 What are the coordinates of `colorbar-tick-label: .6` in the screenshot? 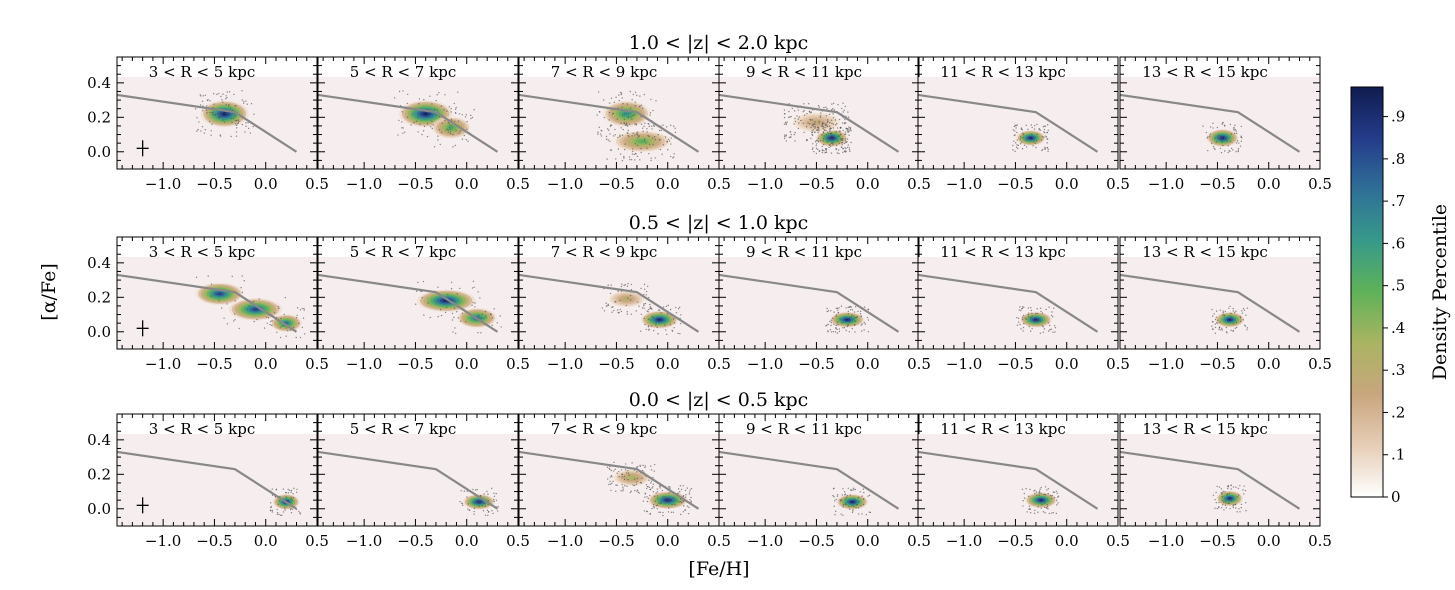 It's located at (1398, 243).